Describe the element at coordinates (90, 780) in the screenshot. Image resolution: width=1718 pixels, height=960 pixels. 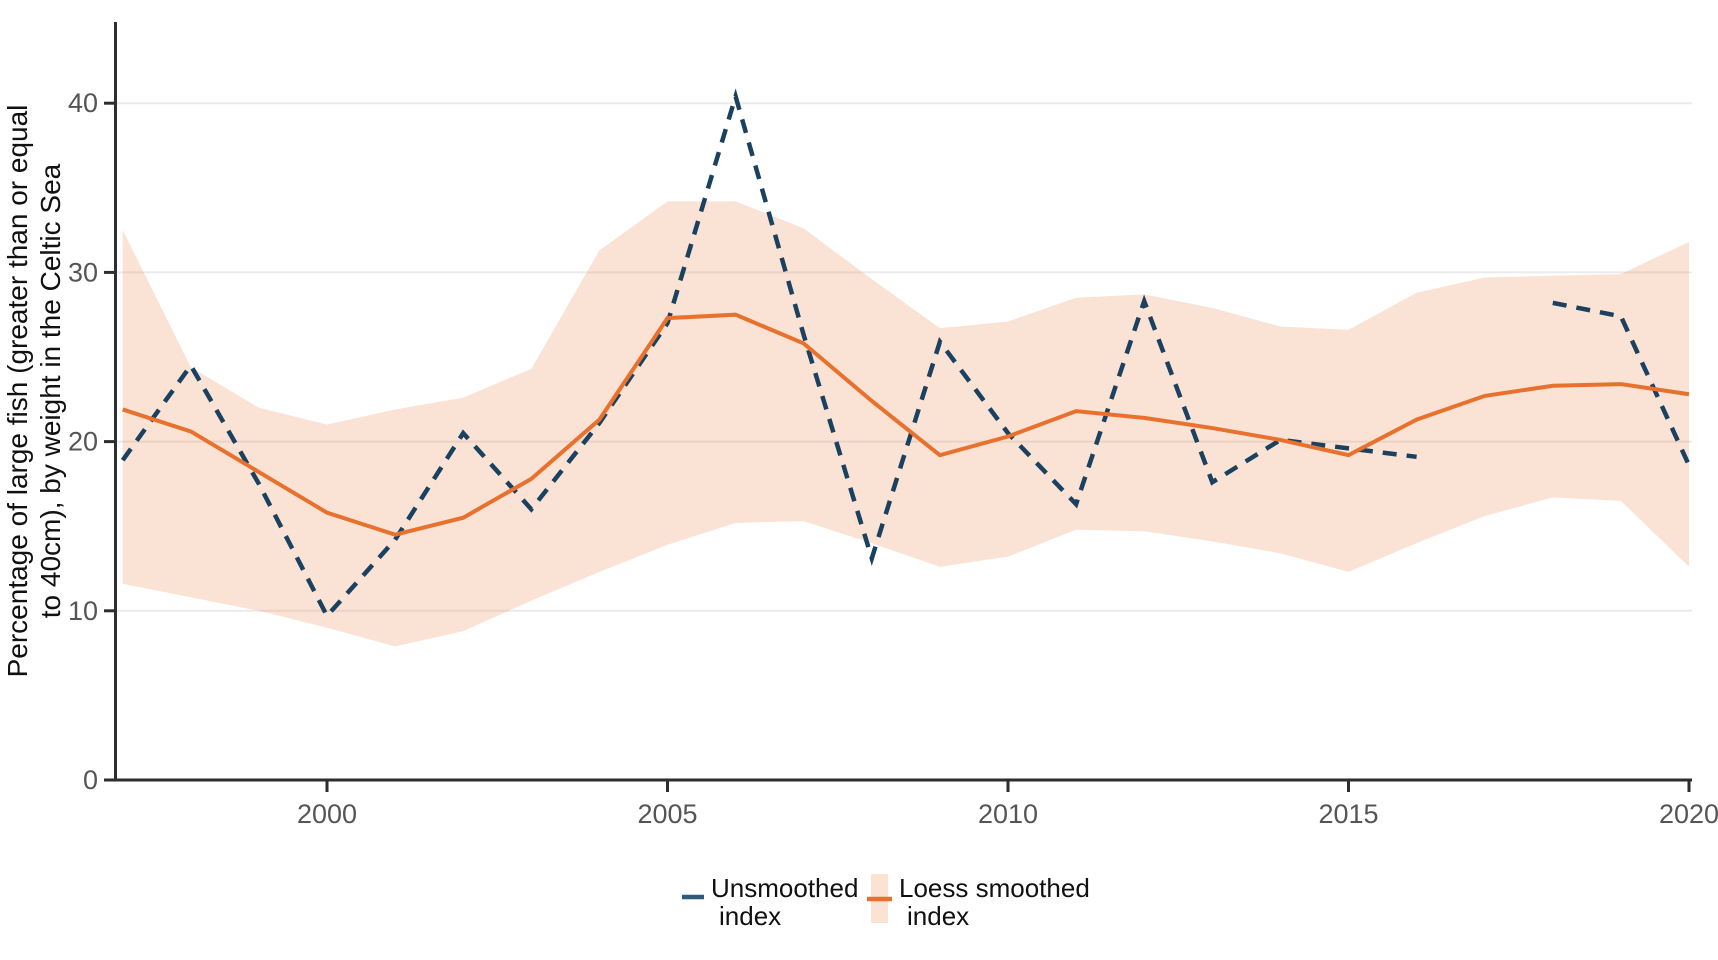
I see `y-tick-label: 0` at that location.